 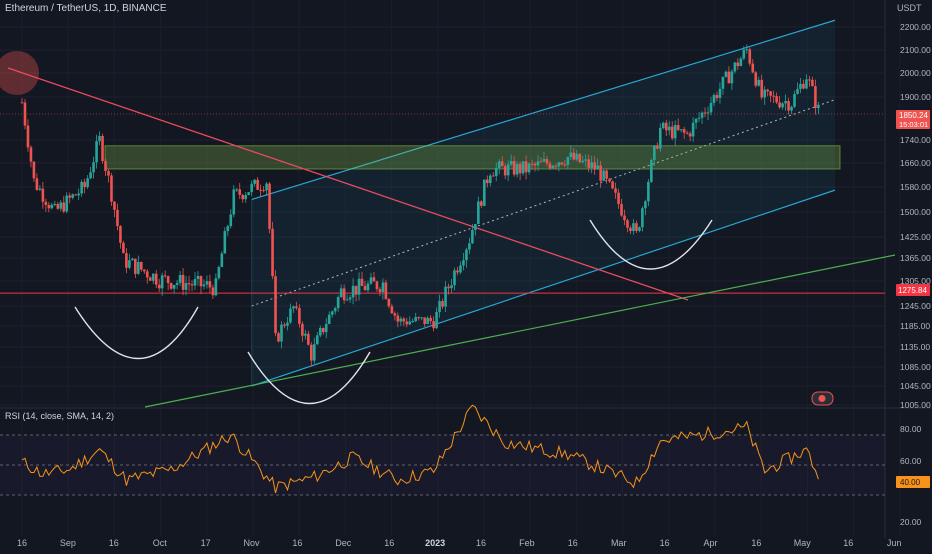 I want to click on price-unit-label: USDT, so click(x=909, y=8).